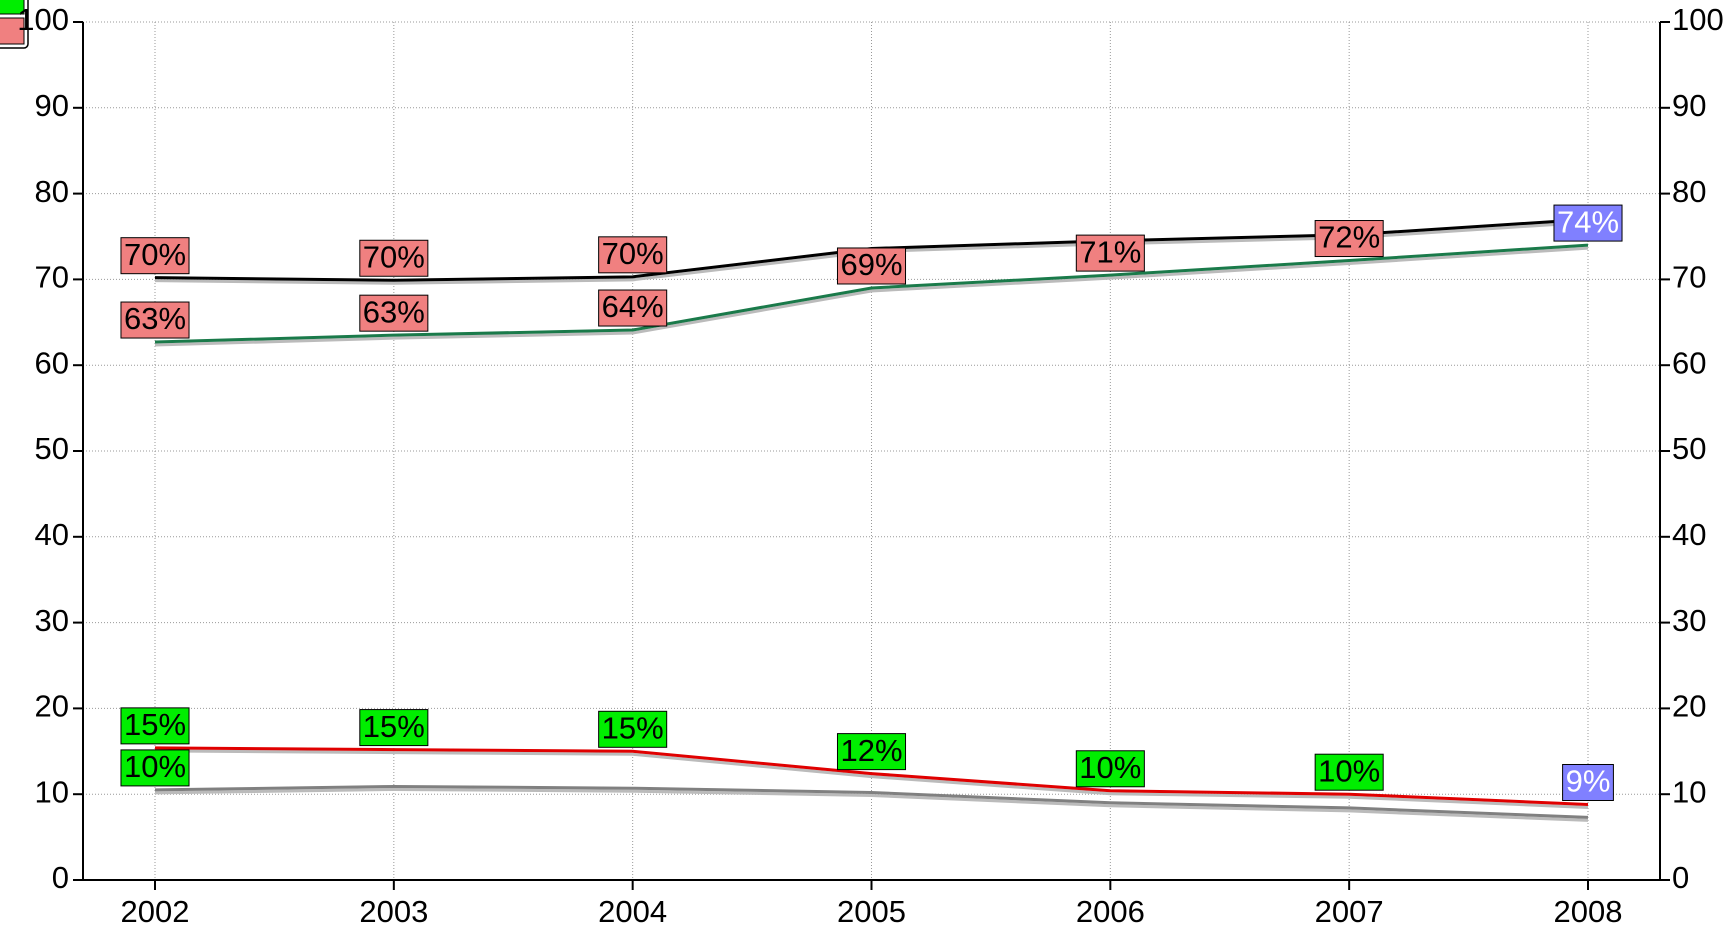 The image size is (1735, 929). I want to click on data-label: 72%, so click(1349, 239).